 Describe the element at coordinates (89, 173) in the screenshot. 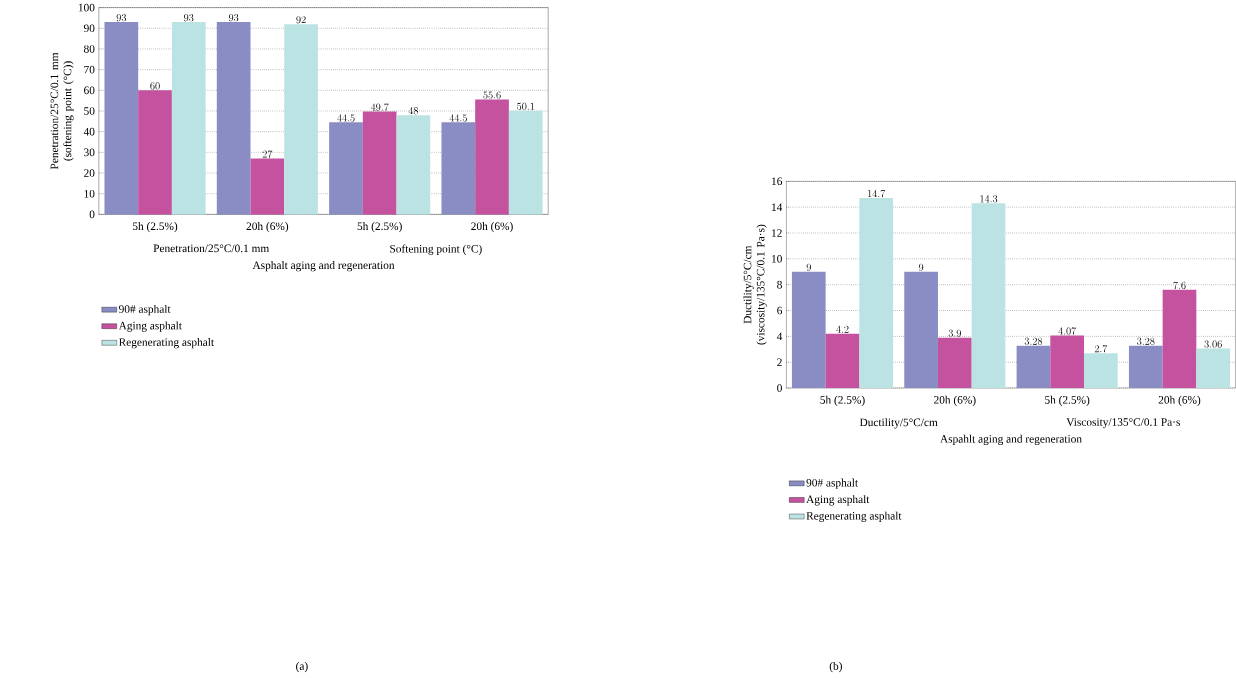

I see `y-tick-label: 20` at that location.